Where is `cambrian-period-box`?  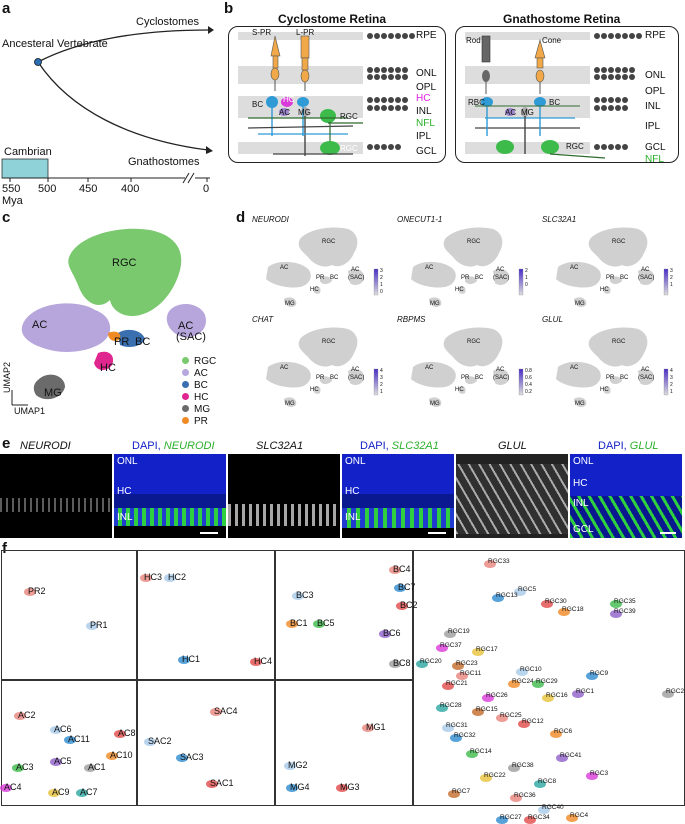
cambrian-period-box is located at coordinates (25, 168).